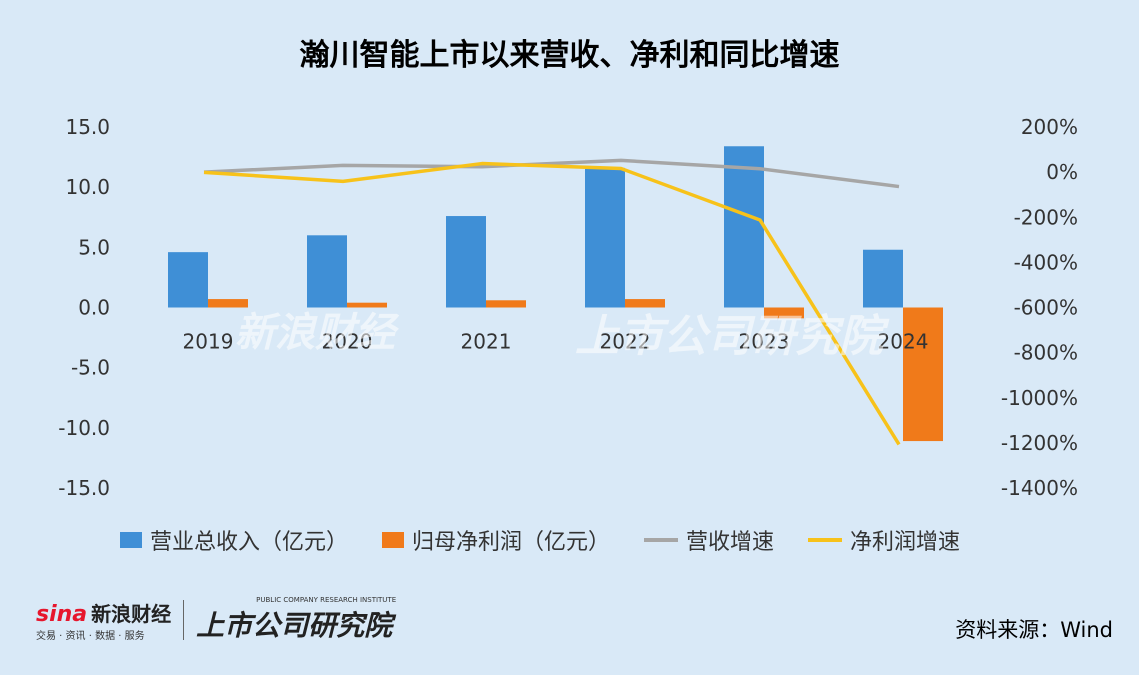 The image size is (1139, 675). I want to click on right-tick-label: -800%, so click(1046, 353).